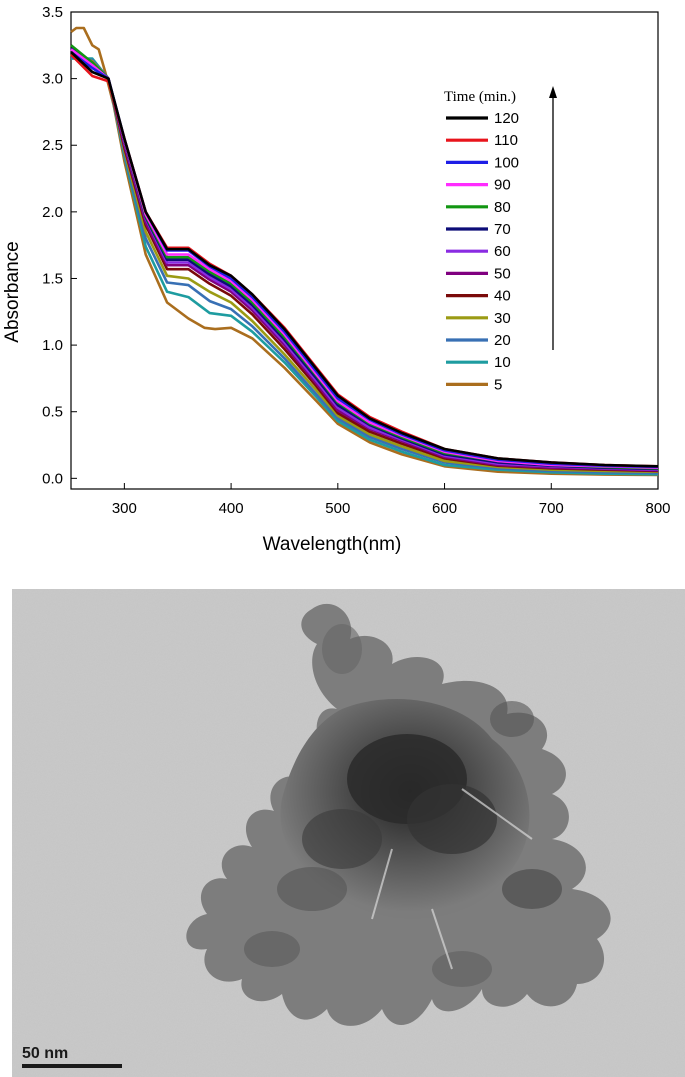 This screenshot has height=1077, width=685. I want to click on y-tick-label: 1.5, so click(52, 278).